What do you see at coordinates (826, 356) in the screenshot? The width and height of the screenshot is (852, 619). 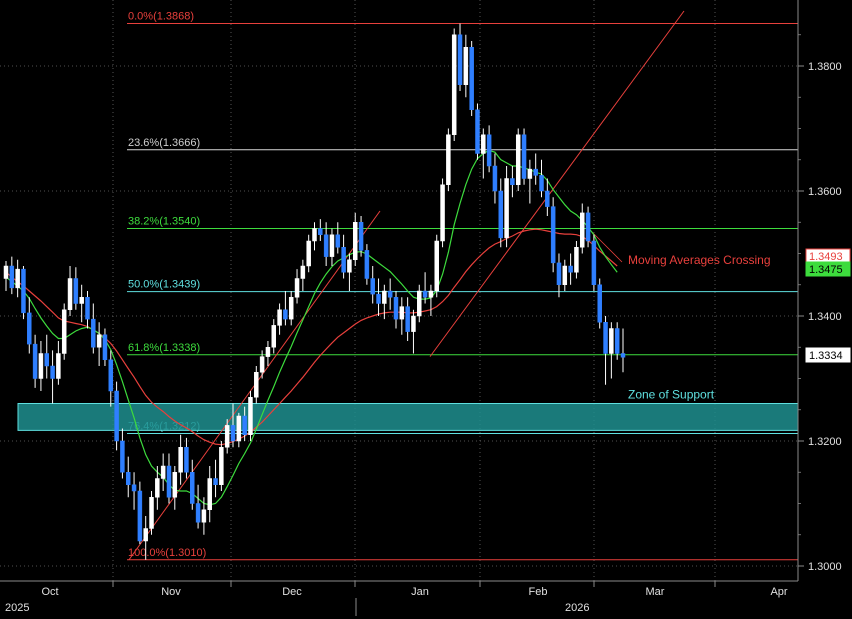 I see `price-badge-label: 1.3334` at bounding box center [826, 356].